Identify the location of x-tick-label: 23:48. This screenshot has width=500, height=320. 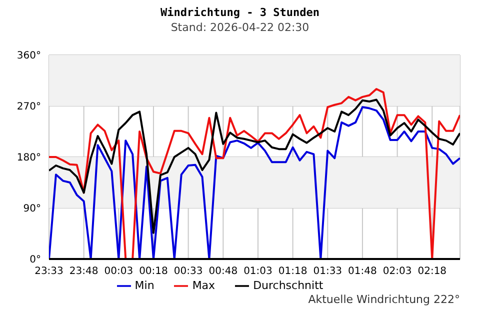
(83, 272).